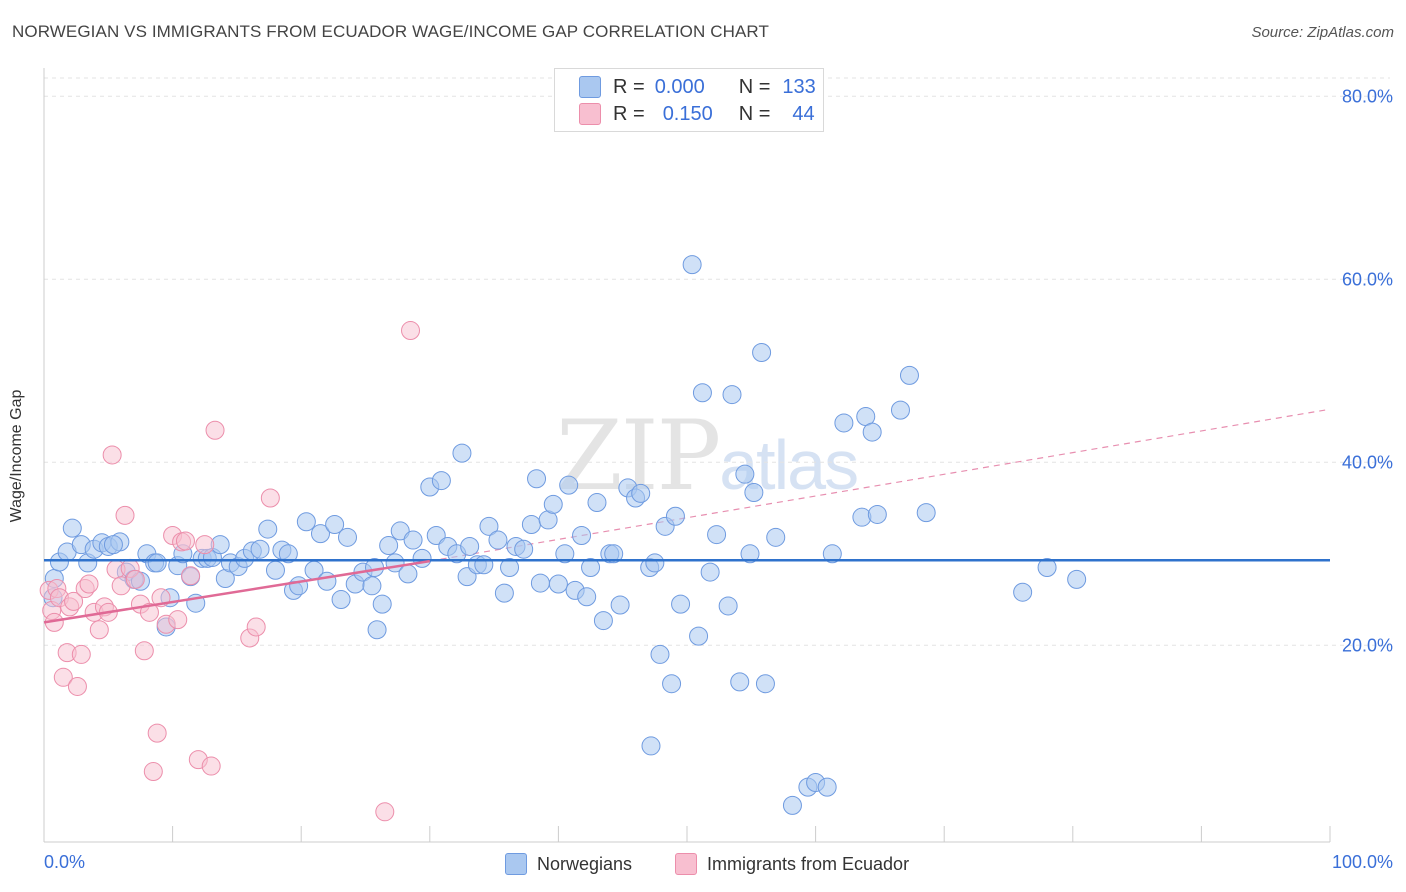 The width and height of the screenshot is (1406, 892). What do you see at coordinates (590, 114) in the screenshot?
I see `legend-swatch-pink` at bounding box center [590, 114].